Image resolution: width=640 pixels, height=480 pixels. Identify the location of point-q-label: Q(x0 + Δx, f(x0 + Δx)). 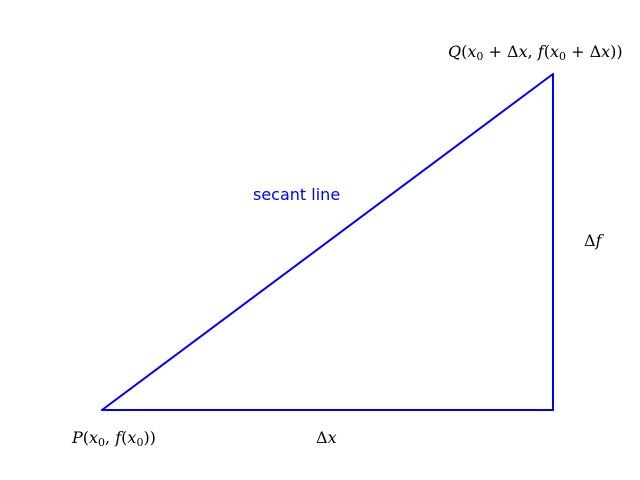
(535, 52).